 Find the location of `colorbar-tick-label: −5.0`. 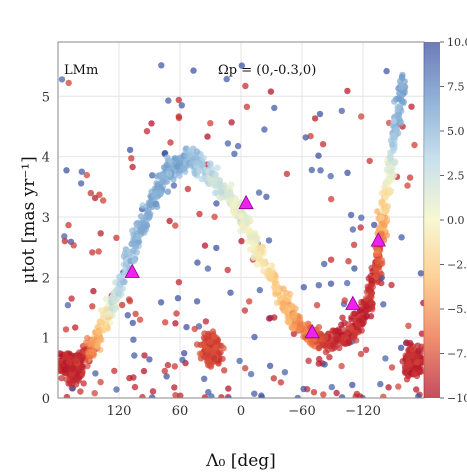

colorbar-tick-label: −5.0 is located at coordinates (457, 309).